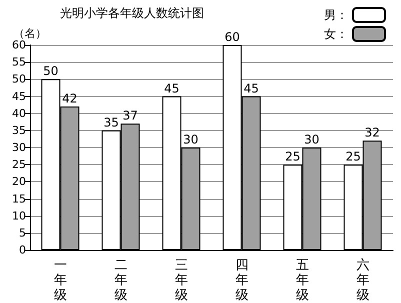 This screenshot has width=401, height=303. I want to click on y-tick-label: 50, so click(19, 79).